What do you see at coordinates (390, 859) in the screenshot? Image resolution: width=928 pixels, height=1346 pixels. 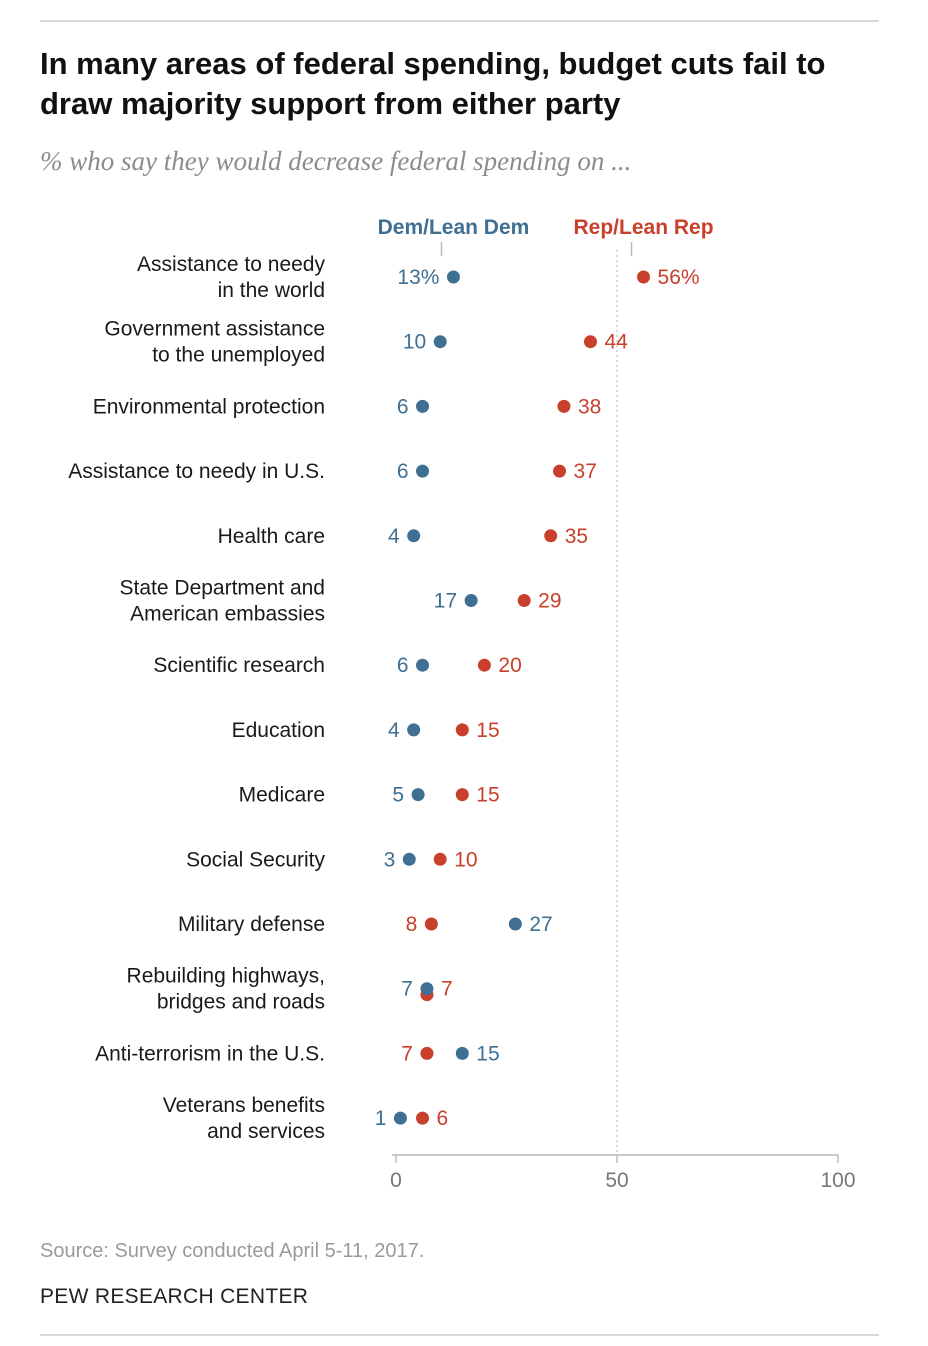 I see `dem-value-label: 3` at bounding box center [390, 859].